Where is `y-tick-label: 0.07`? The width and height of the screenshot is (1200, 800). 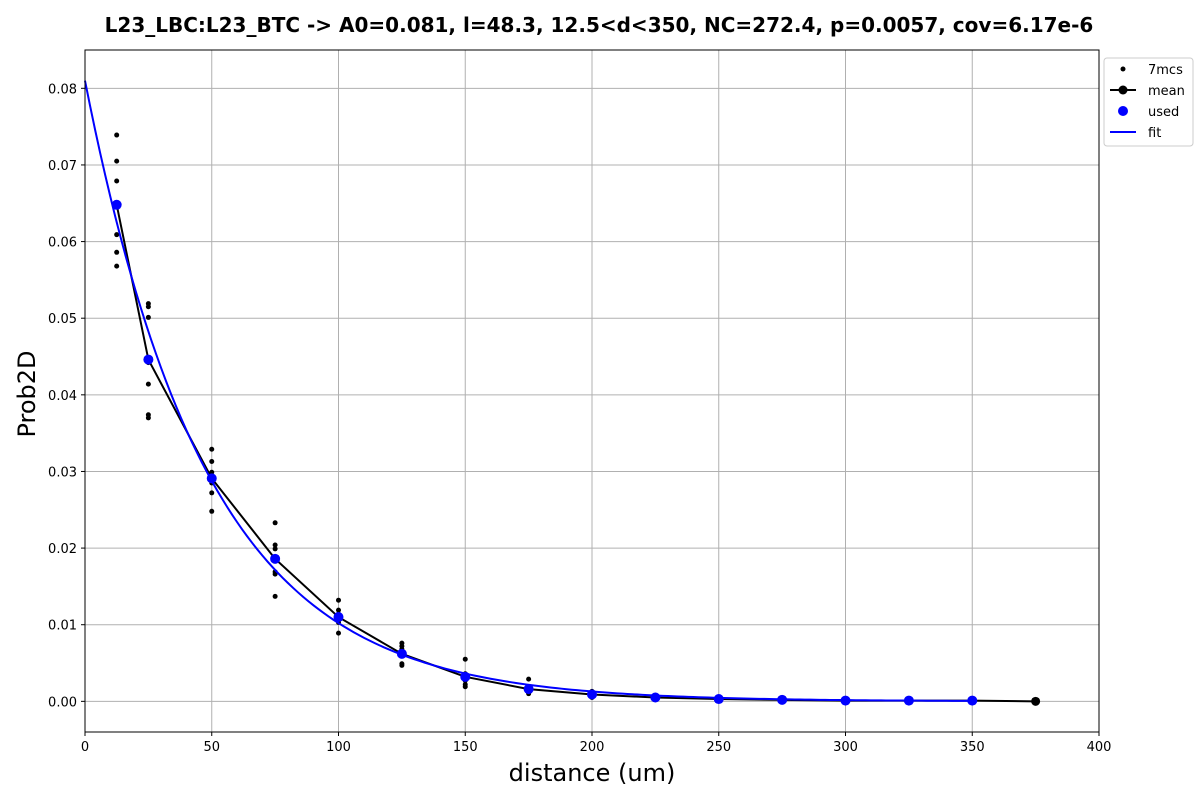 y-tick-label: 0.07 is located at coordinates (62, 166).